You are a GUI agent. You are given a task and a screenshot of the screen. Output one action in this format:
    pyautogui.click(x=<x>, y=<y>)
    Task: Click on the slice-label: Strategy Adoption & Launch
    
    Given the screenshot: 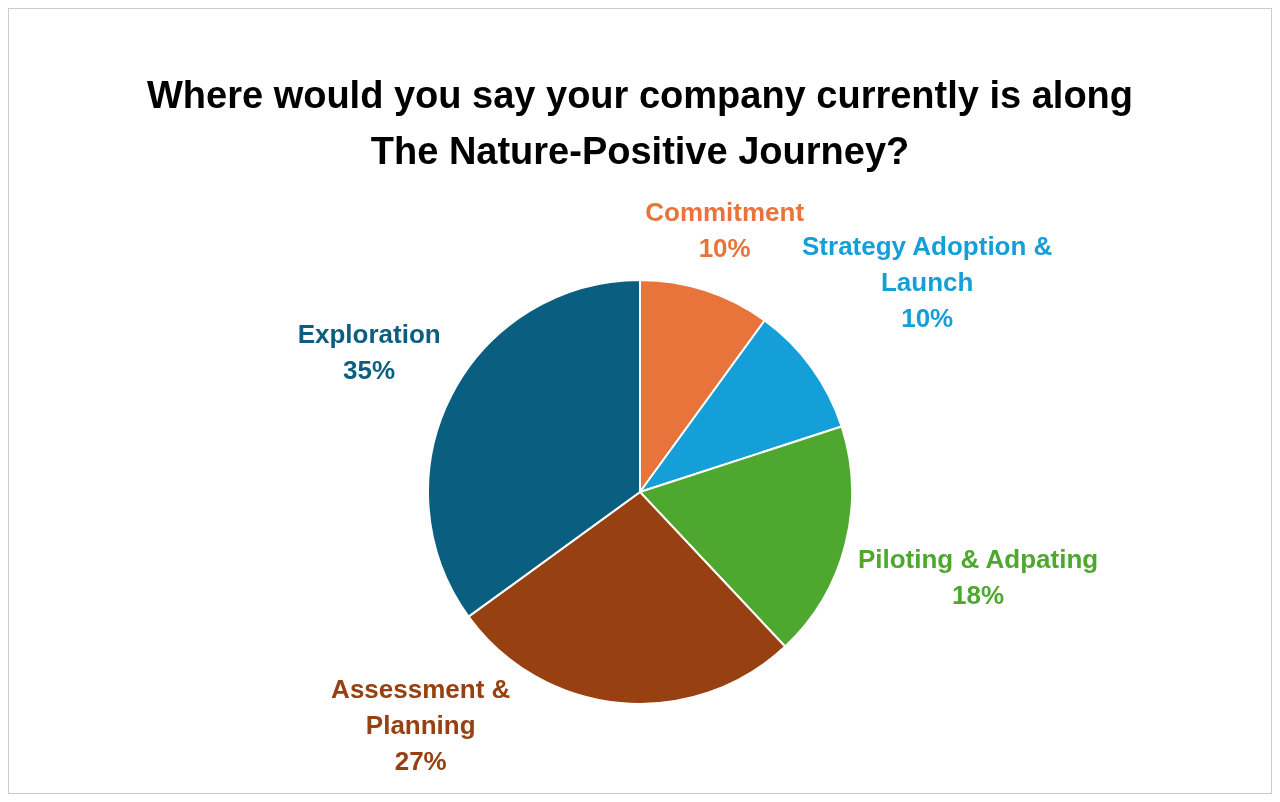 What is the action you would take?
    pyautogui.click(x=927, y=263)
    